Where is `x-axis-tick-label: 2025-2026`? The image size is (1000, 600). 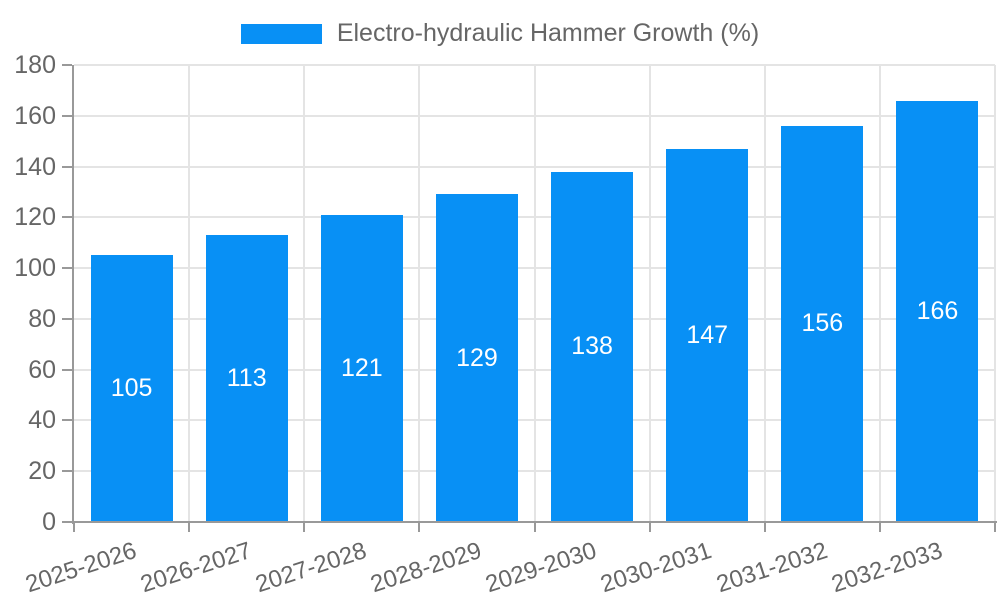 x-axis-tick-label: 2025-2026 is located at coordinates (81, 568).